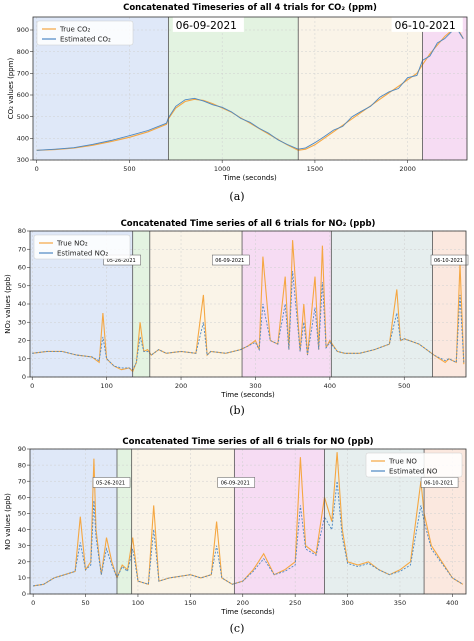  I want to click on y-axis-label: NO₂ values (ppb), so click(8, 304).